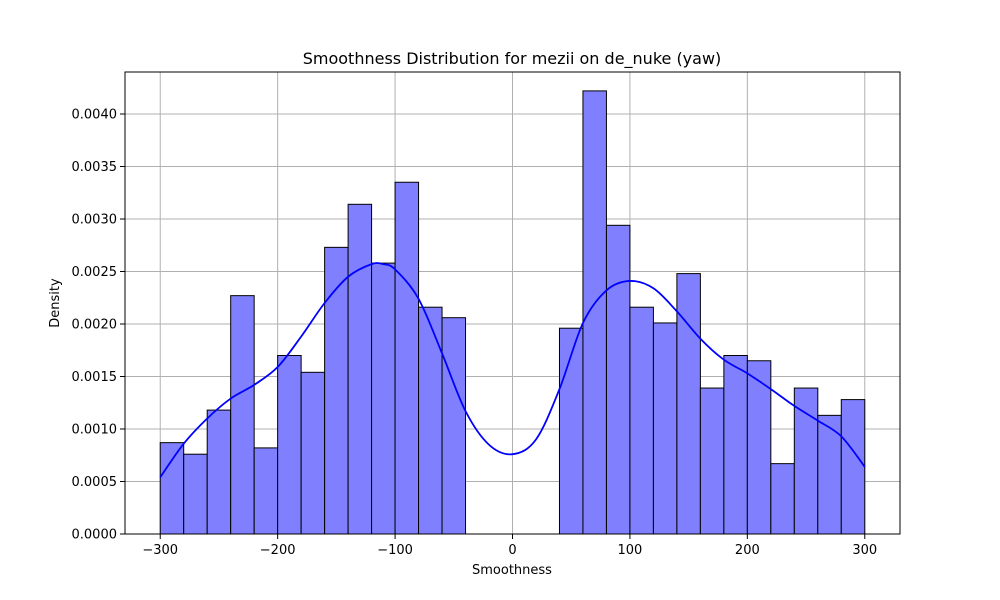  Describe the element at coordinates (95, 377) in the screenshot. I see `y-tick-label: 0.0015` at that location.